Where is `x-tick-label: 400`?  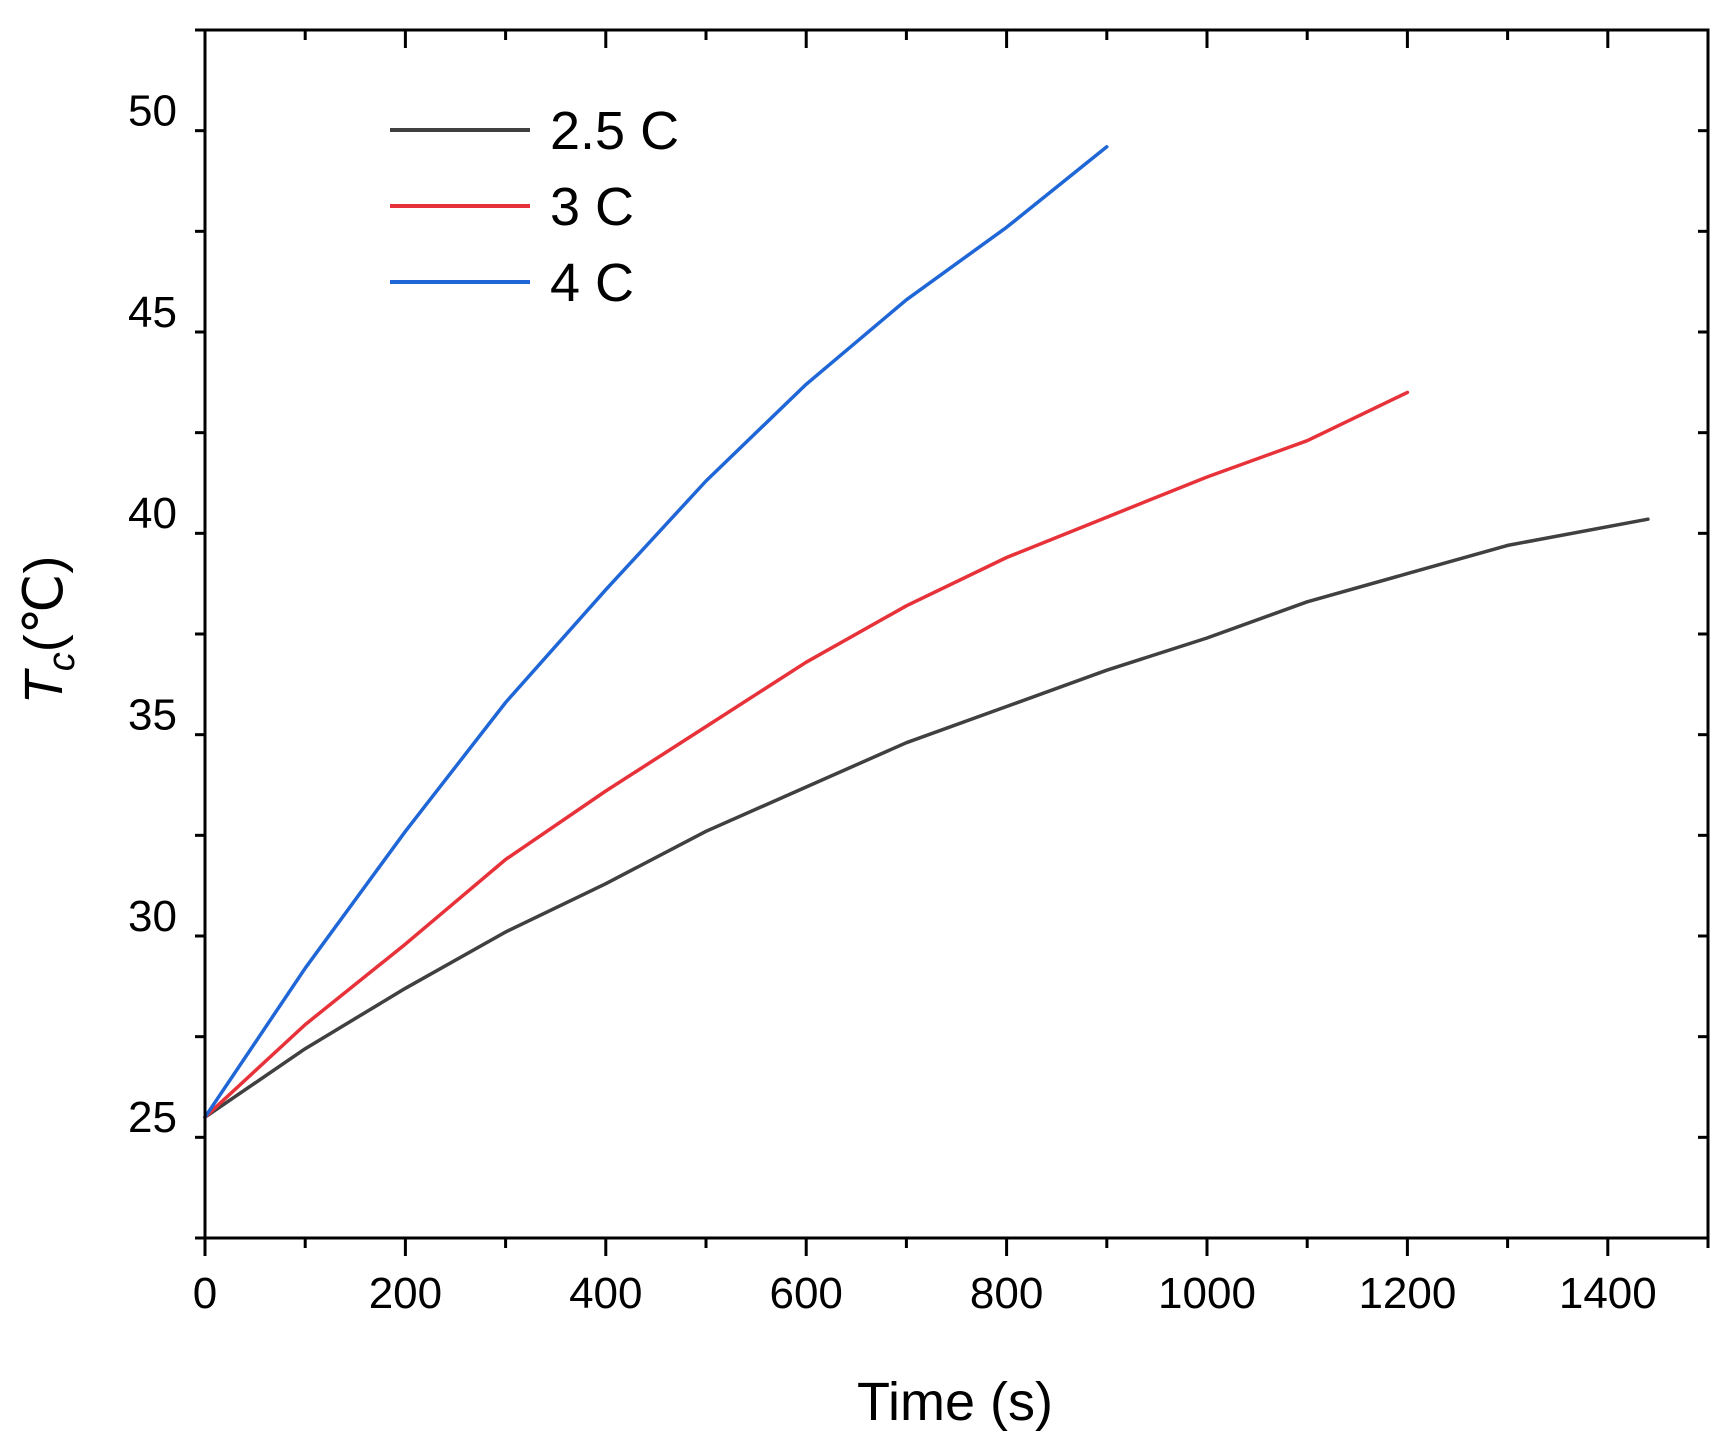 x-tick-label: 400 is located at coordinates (605, 1293).